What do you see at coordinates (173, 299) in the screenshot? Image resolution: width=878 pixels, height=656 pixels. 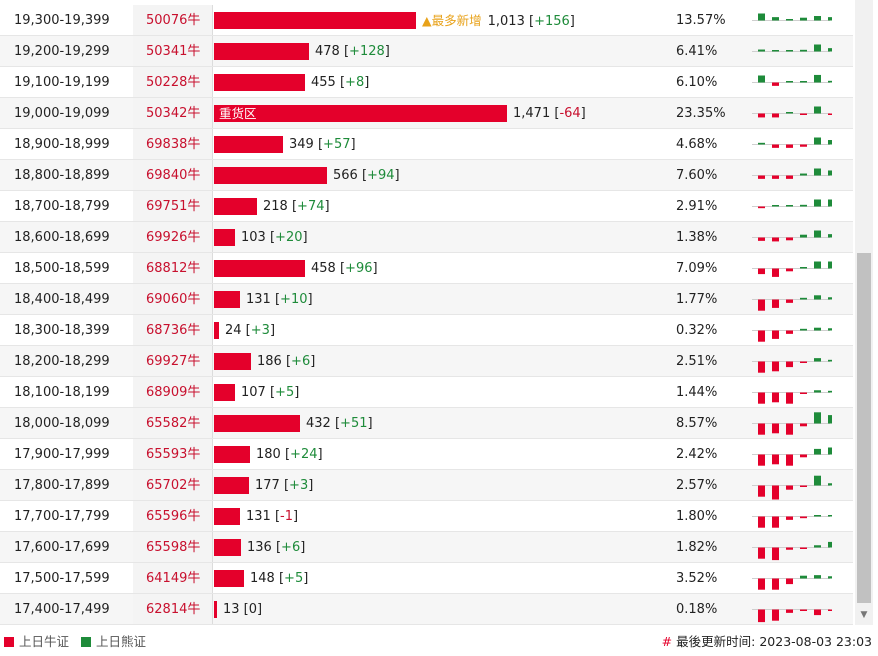 I see `cbbc-code-link: 69060牛` at bounding box center [173, 299].